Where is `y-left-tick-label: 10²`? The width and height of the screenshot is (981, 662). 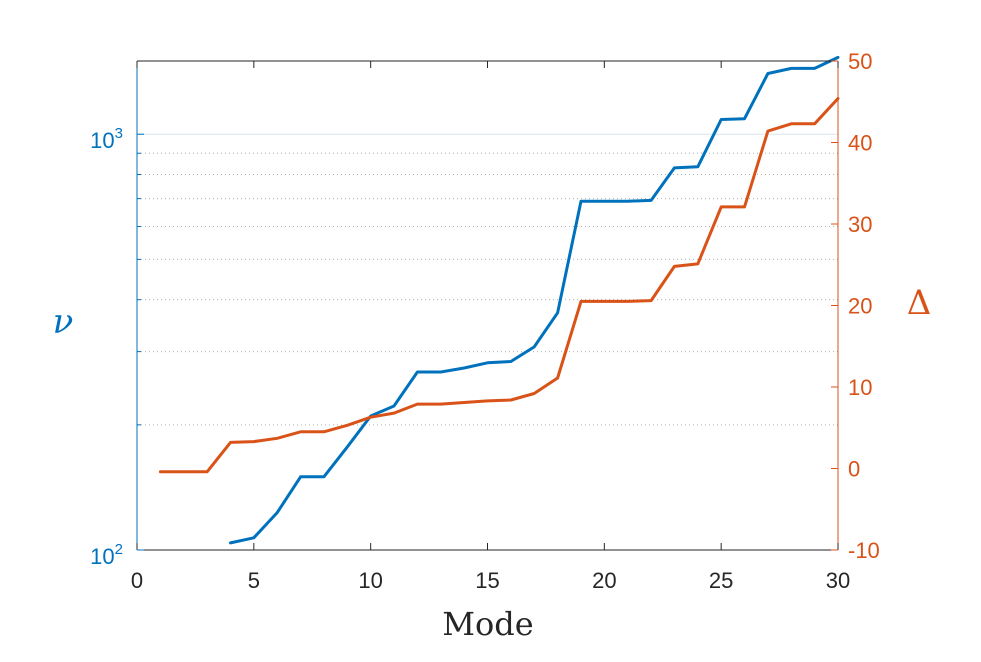
y-left-tick-label: 10² is located at coordinates (106, 555).